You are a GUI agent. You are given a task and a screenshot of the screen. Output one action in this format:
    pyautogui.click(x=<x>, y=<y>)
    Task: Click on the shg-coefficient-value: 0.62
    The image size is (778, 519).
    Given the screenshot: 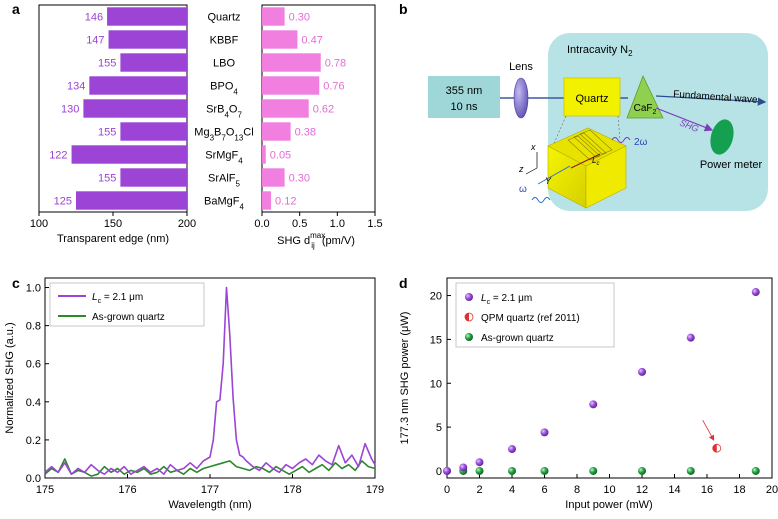 What is the action you would take?
    pyautogui.click(x=323, y=110)
    